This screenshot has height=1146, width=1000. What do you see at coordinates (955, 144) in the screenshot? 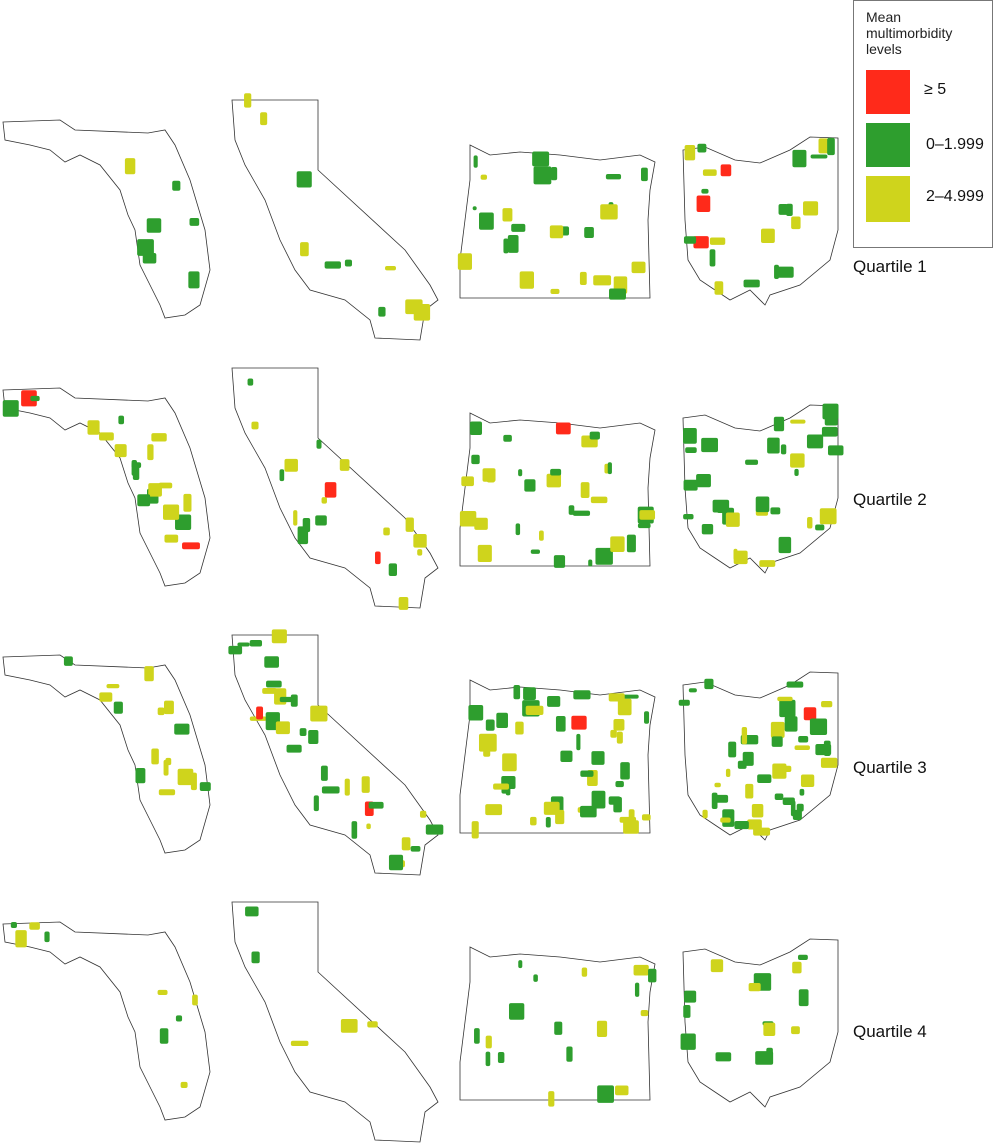
I see `legend-label: 0–1.999` at bounding box center [955, 144].